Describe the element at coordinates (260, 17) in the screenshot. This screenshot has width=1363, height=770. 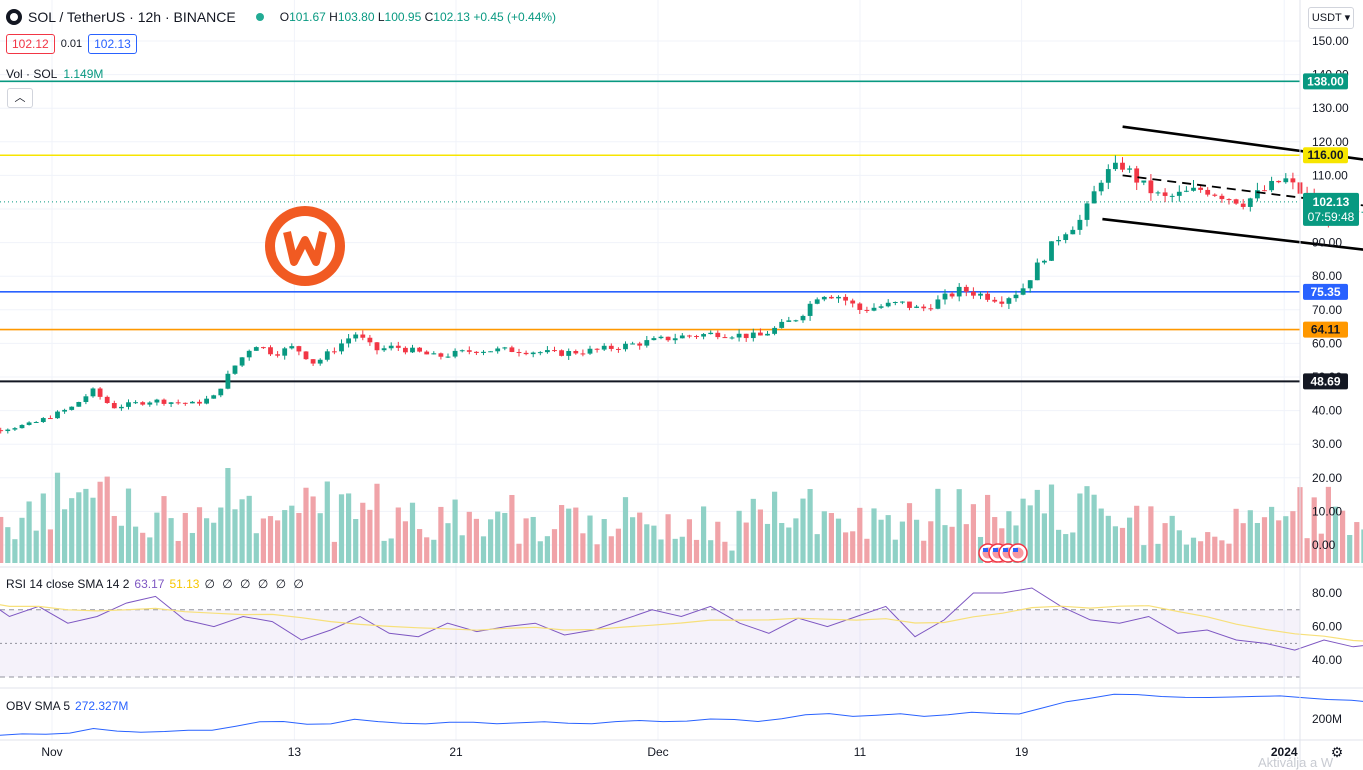
I see `market-status-icon` at that location.